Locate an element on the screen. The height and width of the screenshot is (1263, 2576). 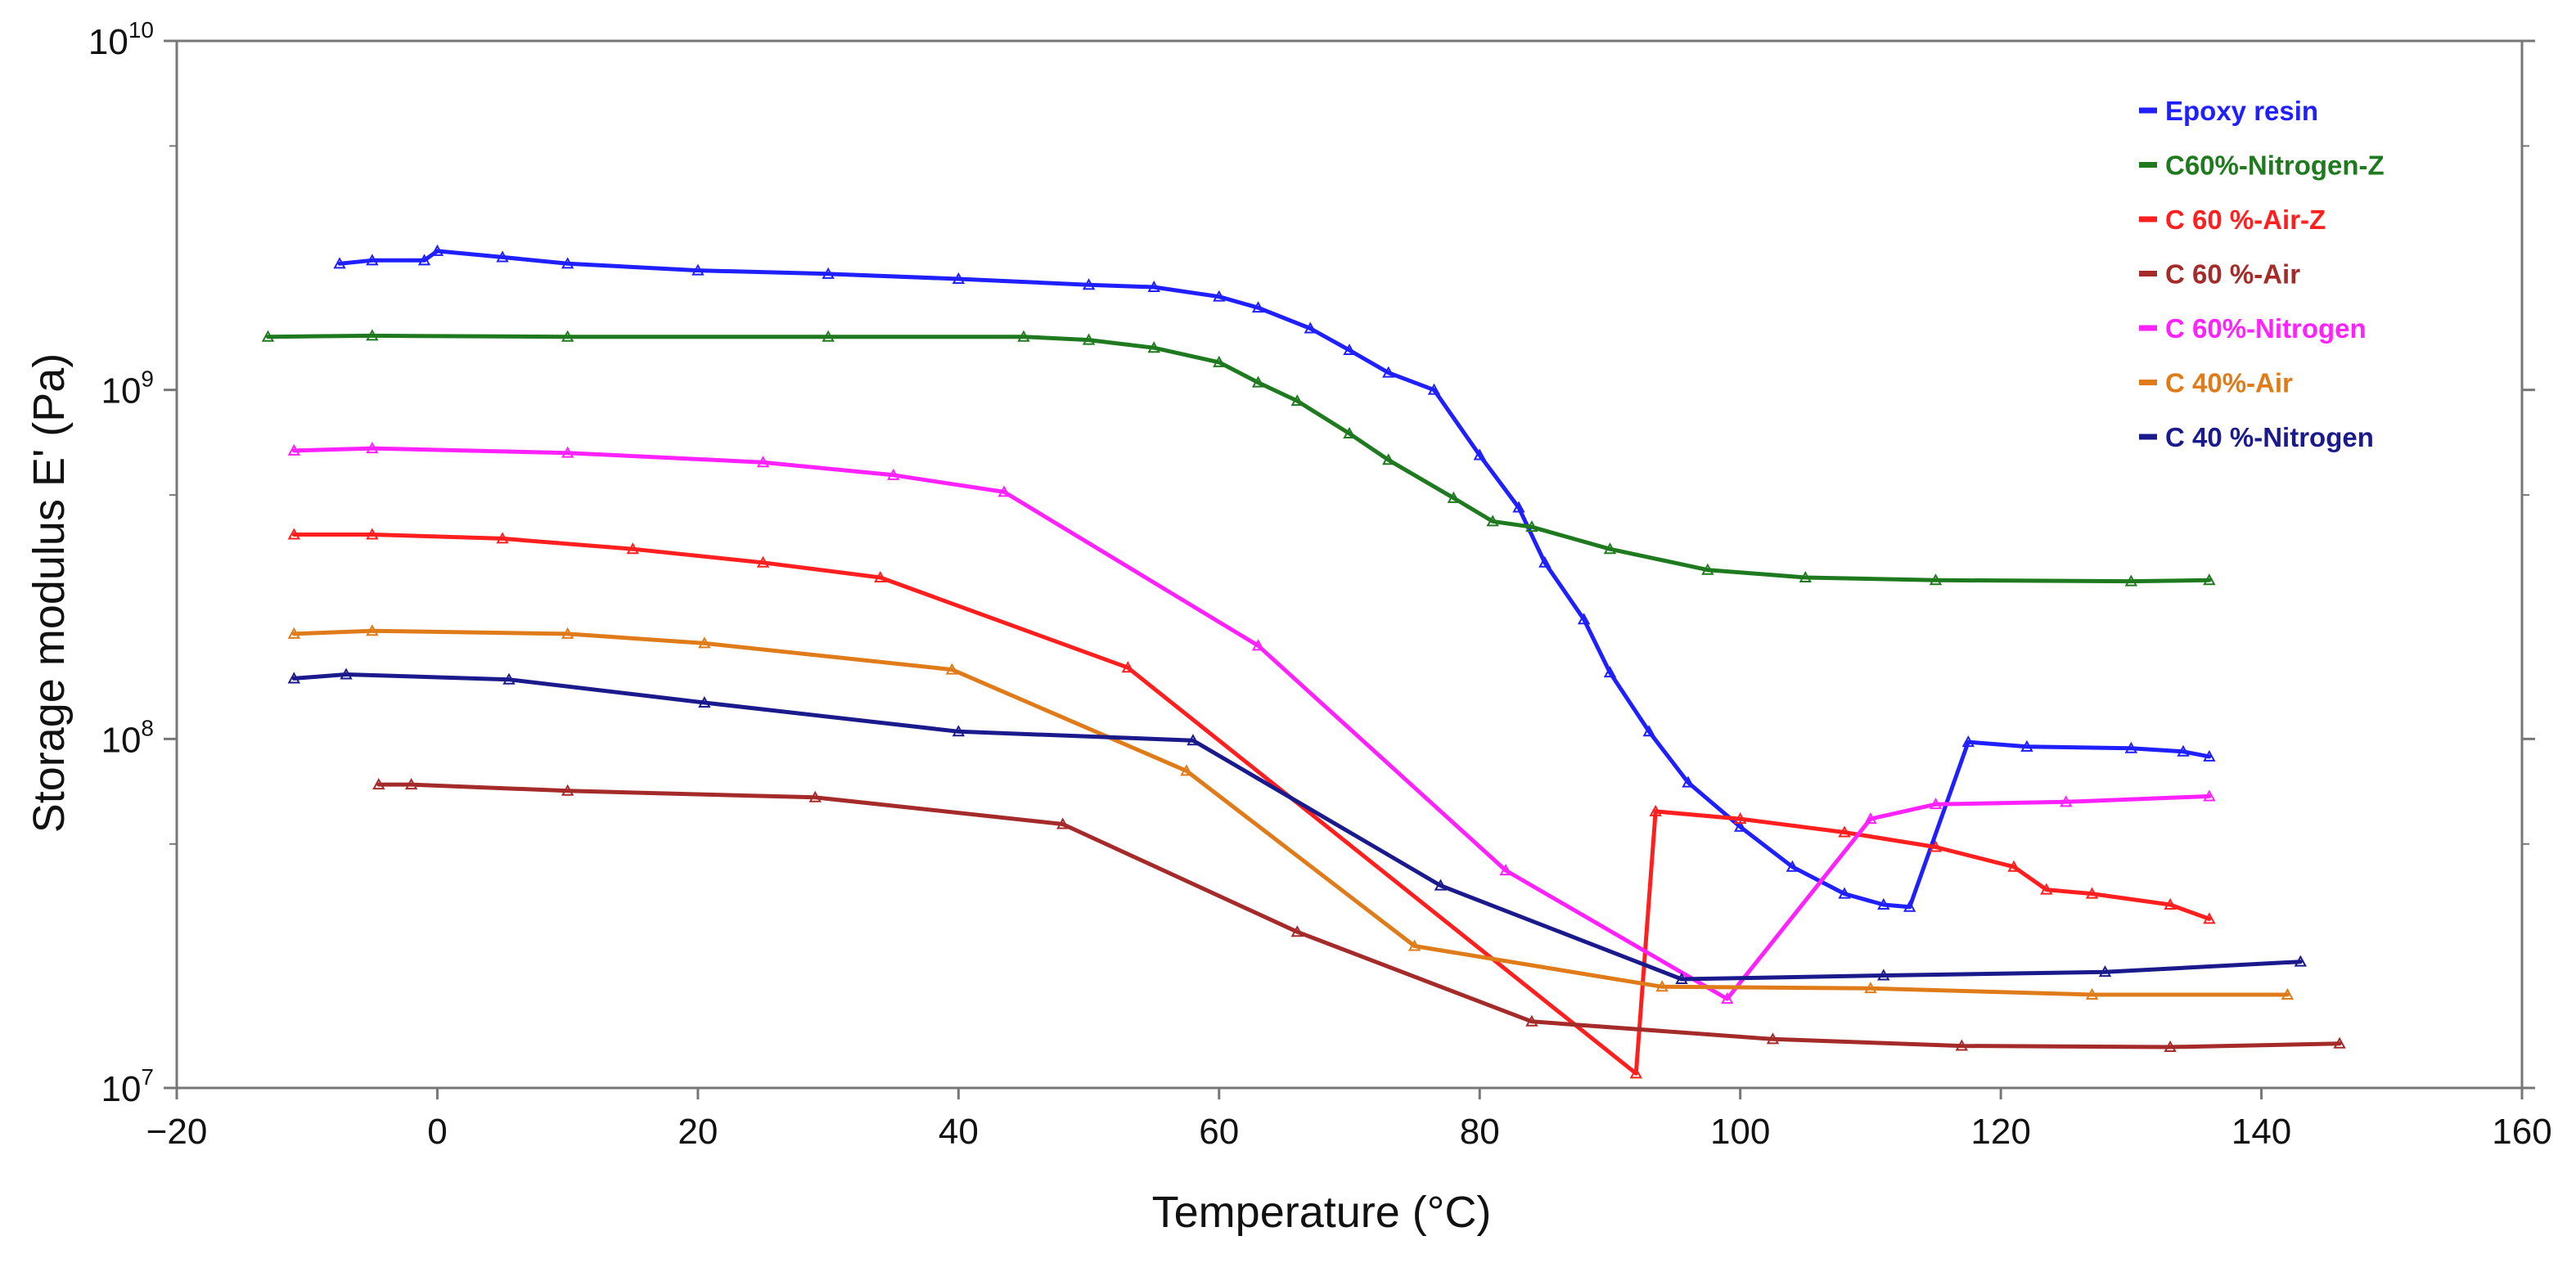
legend-item: C 60 %-Air is located at coordinates (2219, 274).